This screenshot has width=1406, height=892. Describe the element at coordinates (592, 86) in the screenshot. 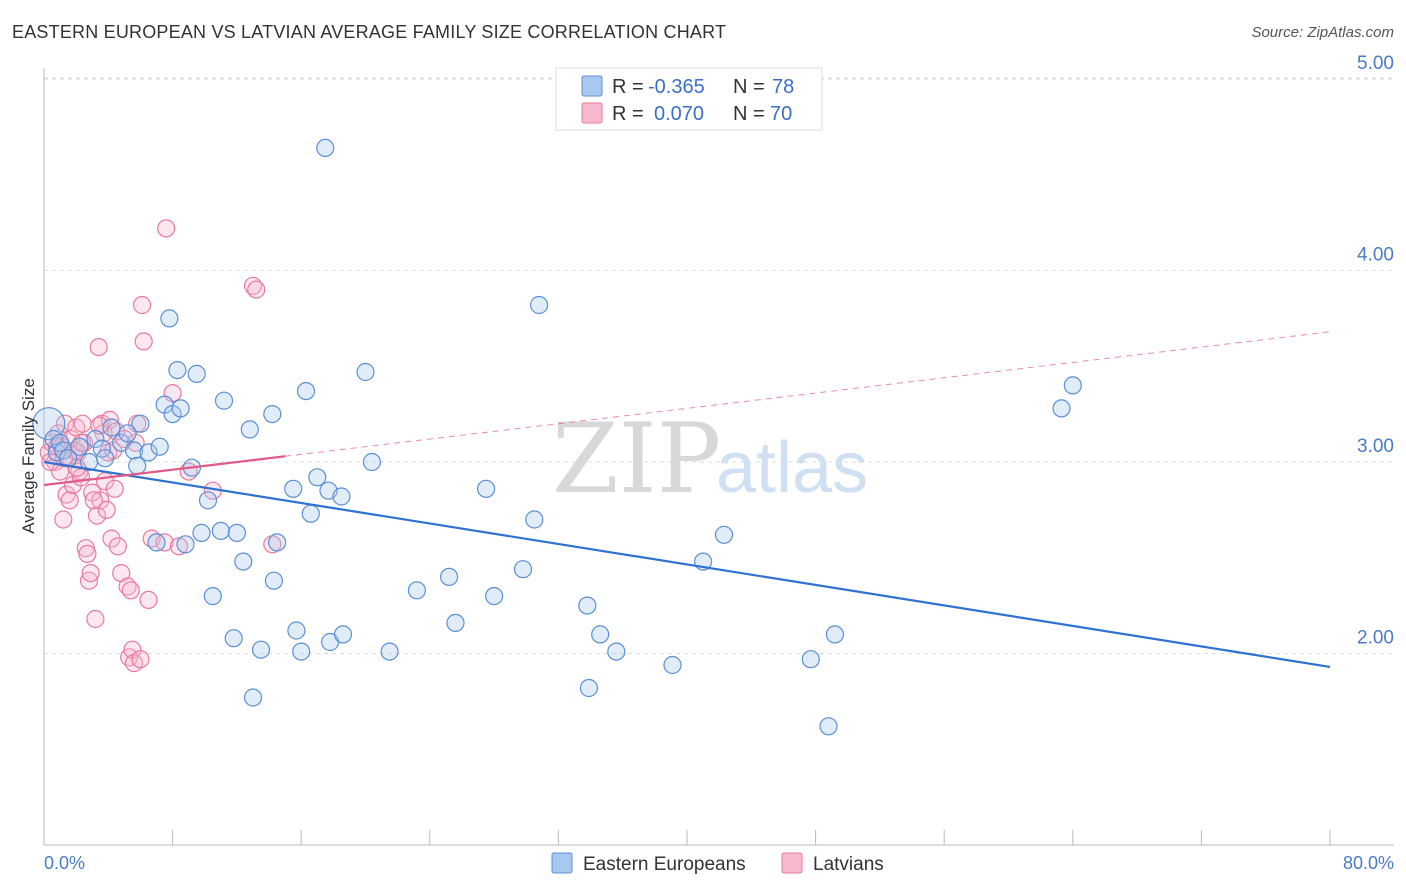

I see `legend-swatch-blue` at that location.